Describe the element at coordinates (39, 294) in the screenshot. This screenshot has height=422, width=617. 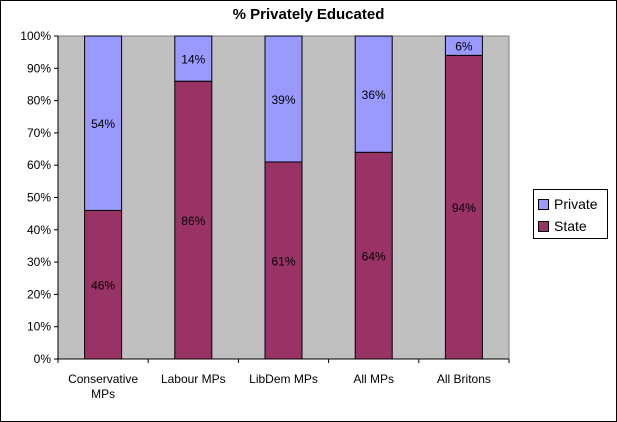
I see `y-tick-label: 20%` at that location.